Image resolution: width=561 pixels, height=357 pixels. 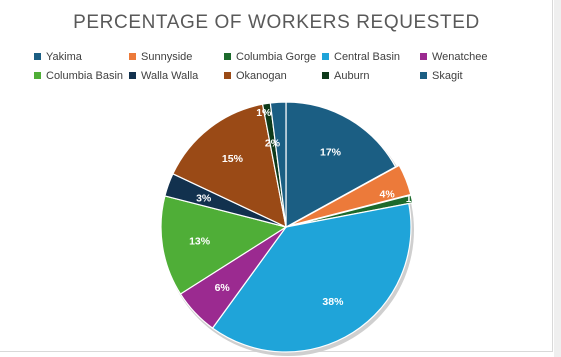 I want to click on legend-label: Yakima, so click(x=64, y=56).